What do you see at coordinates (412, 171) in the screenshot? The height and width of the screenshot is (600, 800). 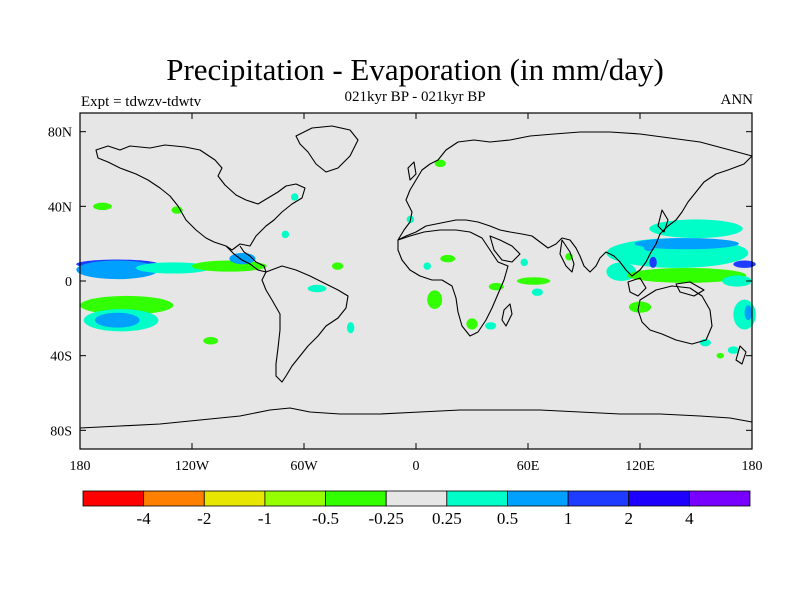 I see `coastline-uk` at bounding box center [412, 171].